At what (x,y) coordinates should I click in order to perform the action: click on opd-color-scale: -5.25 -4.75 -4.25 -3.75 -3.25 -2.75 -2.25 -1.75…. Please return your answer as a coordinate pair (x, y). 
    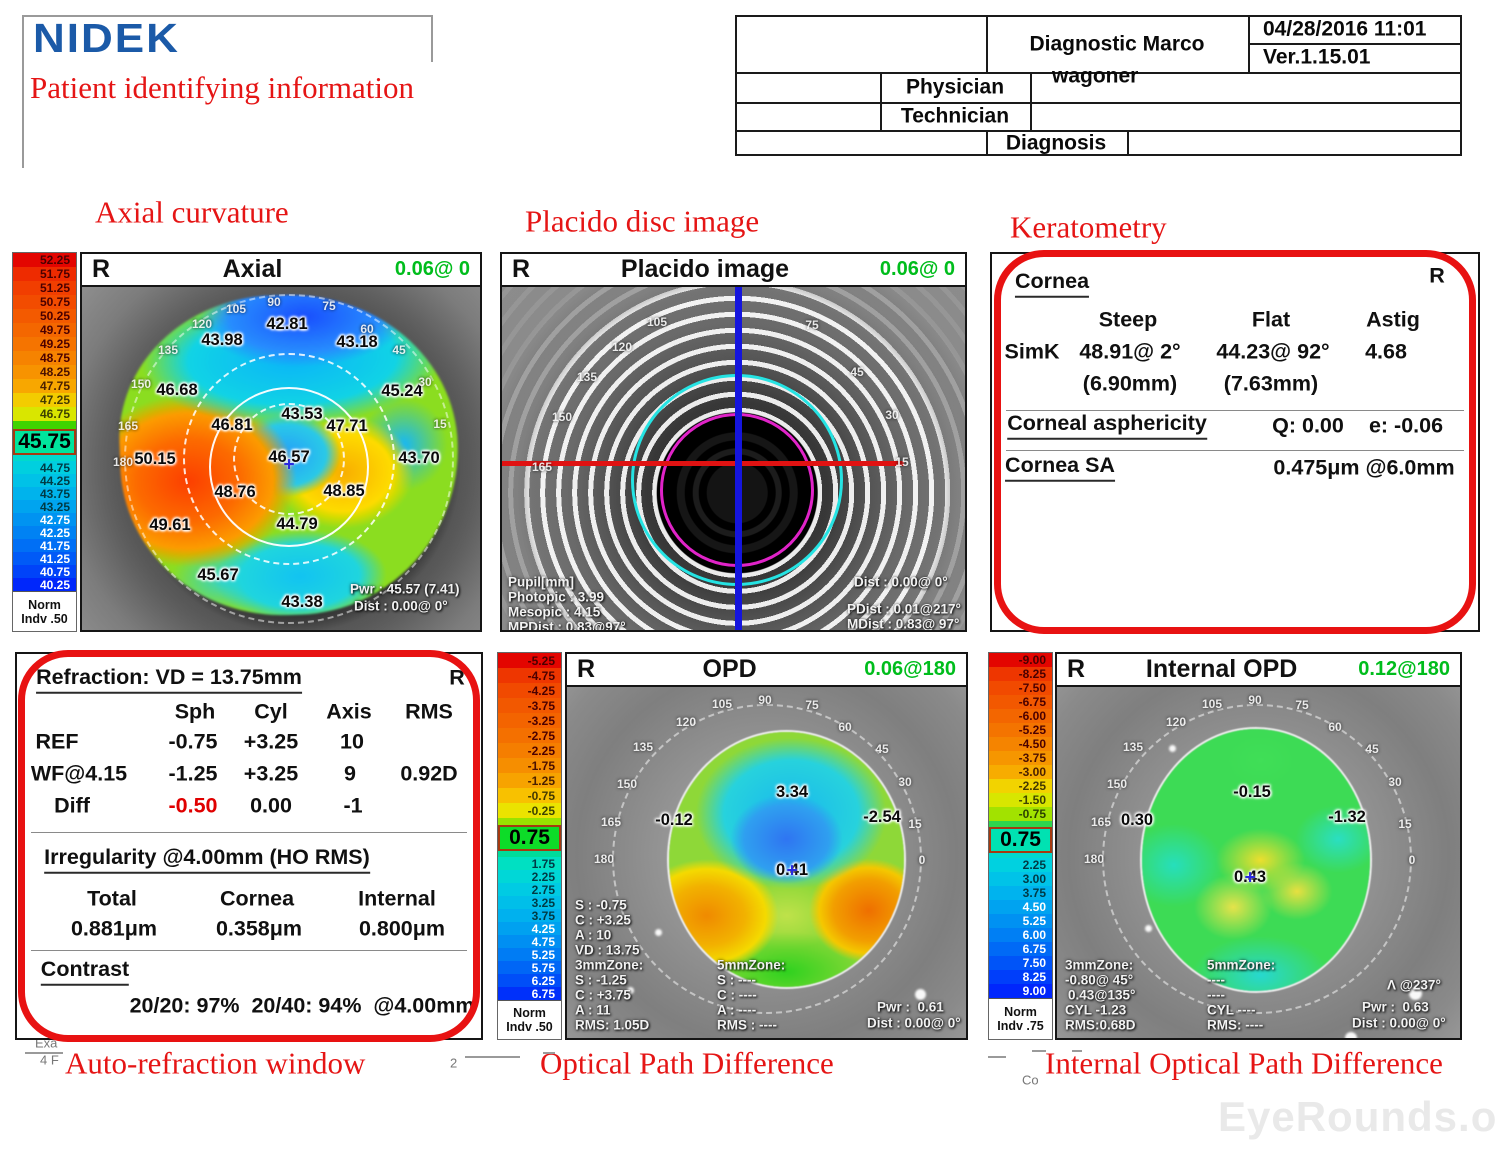
    Looking at the image, I should click on (529, 846).